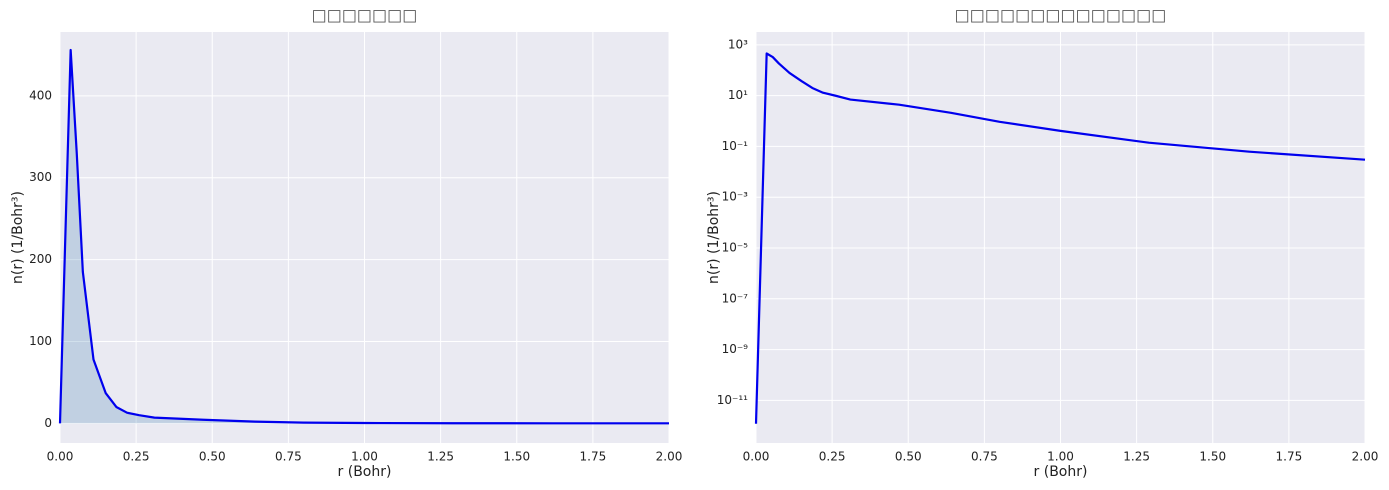 This screenshot has height=490, width=1389. What do you see at coordinates (48, 423) in the screenshot?
I see `y-tick-label: 0` at bounding box center [48, 423].